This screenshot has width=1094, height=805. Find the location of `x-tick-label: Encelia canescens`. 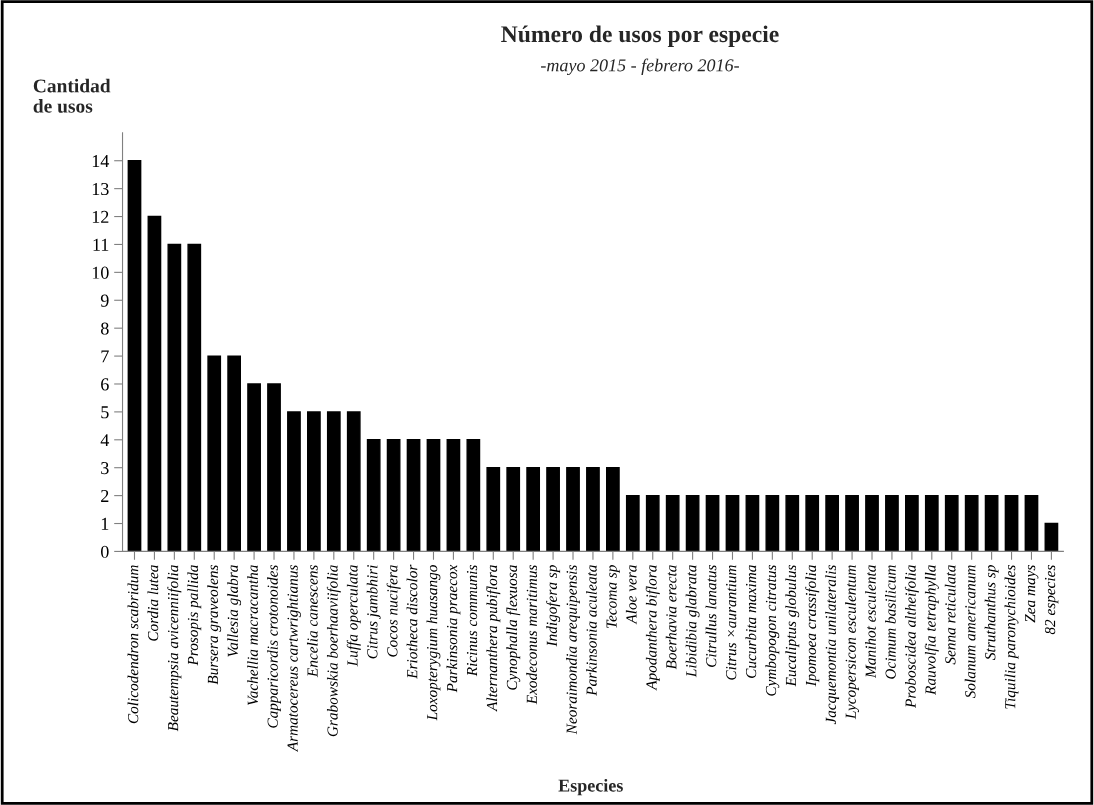

x-tick-label: Encelia canescens is located at coordinates (312, 621).